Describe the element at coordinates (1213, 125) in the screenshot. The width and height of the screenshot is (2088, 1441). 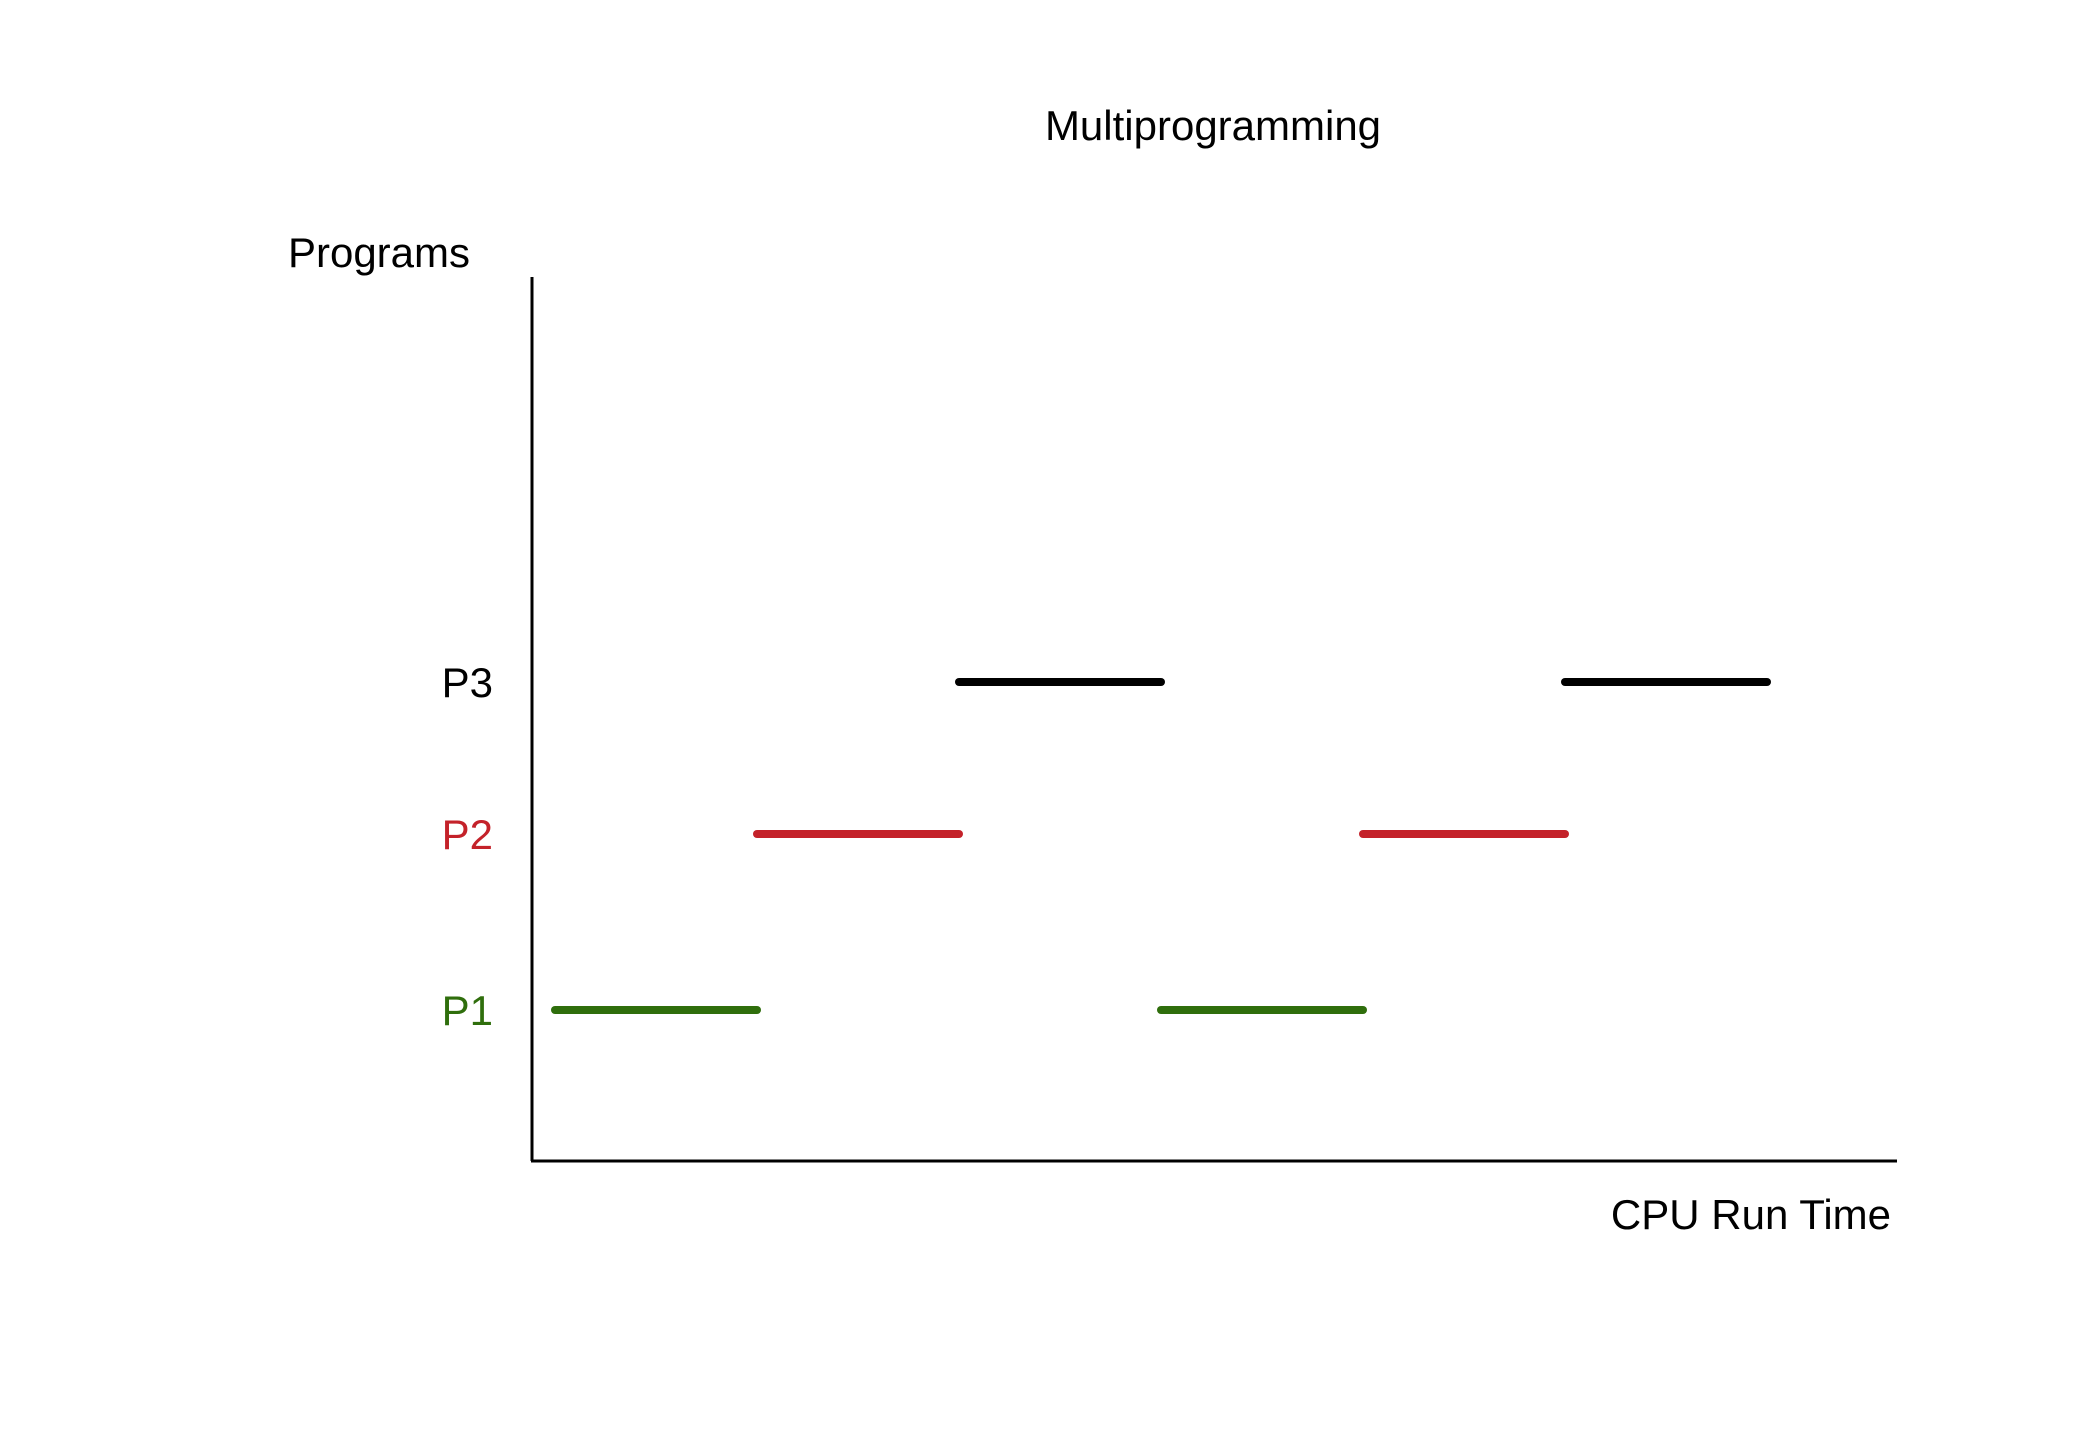
I see `chart-title: Multiprogramming` at that location.